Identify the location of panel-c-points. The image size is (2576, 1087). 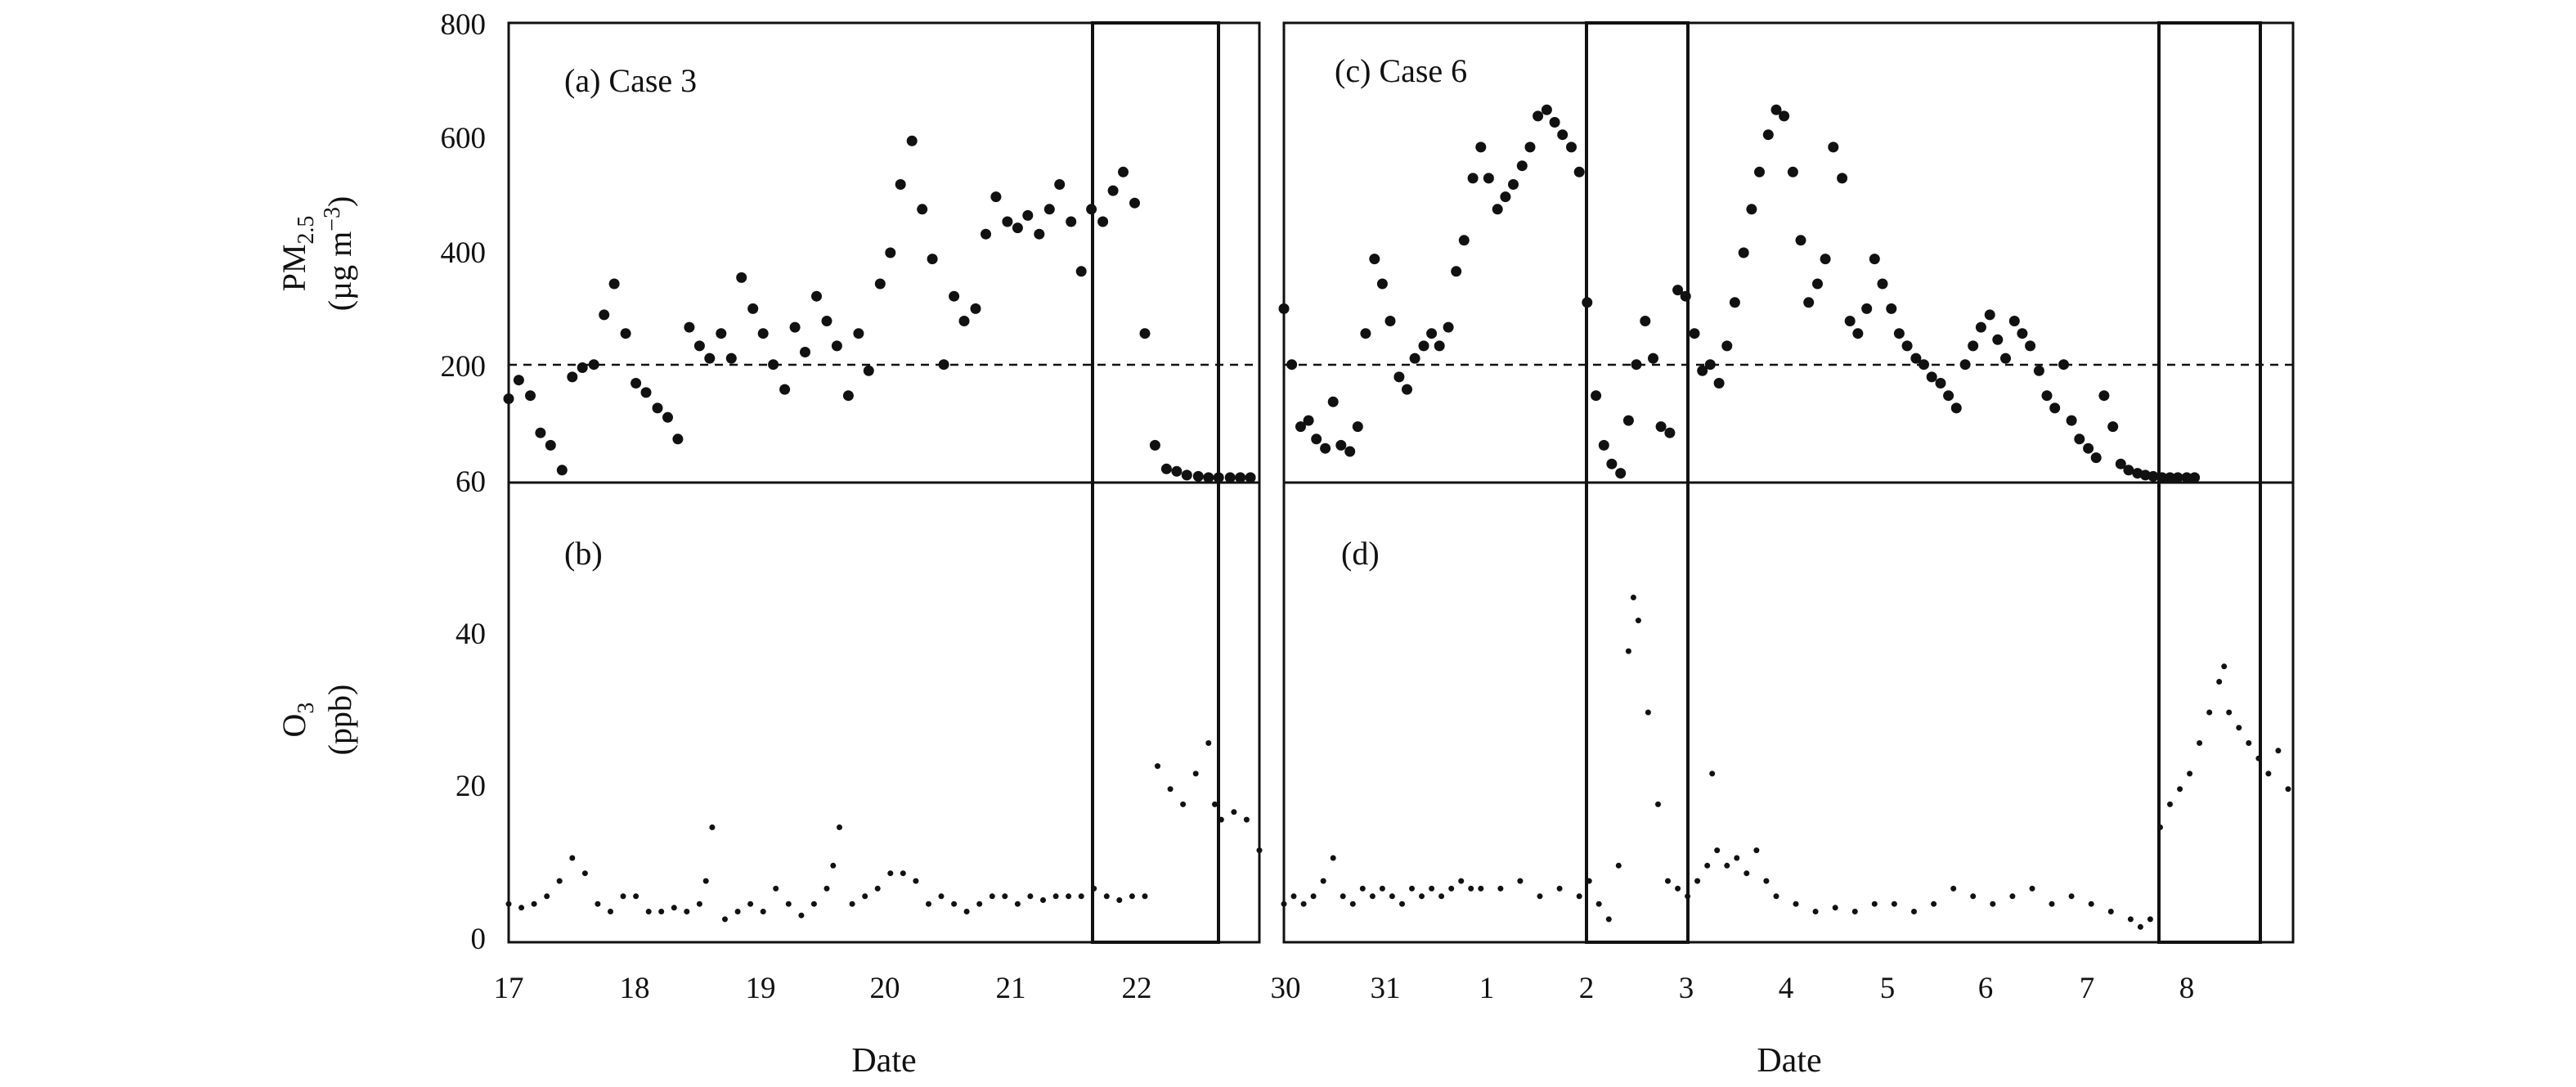
(1739, 294).